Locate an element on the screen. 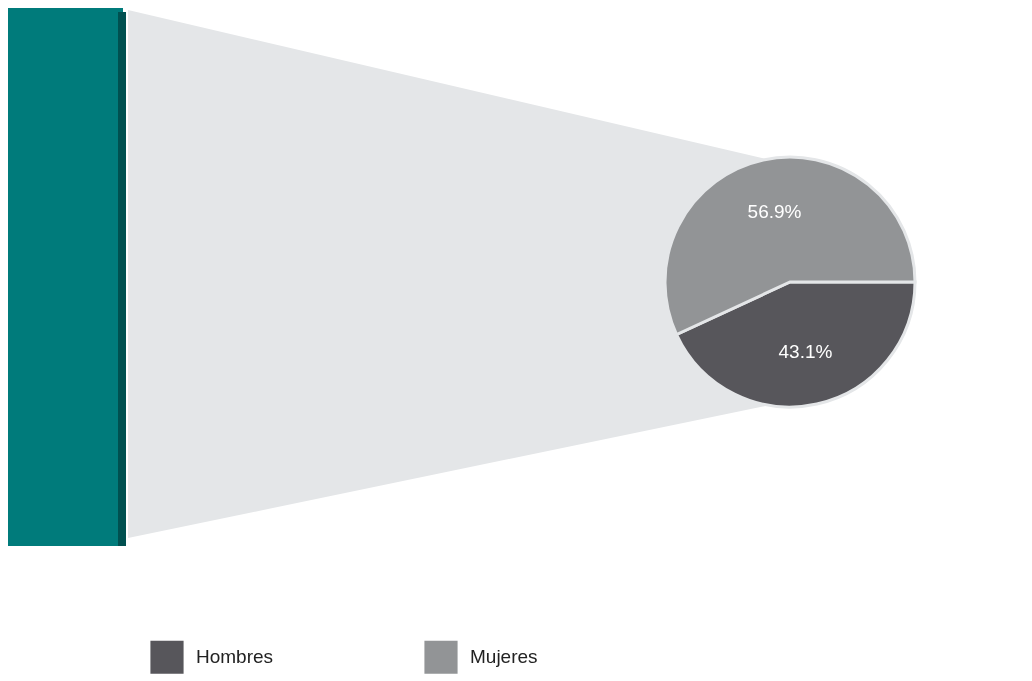 The image size is (1032, 681). data-label: 56.9% is located at coordinates (774, 211).